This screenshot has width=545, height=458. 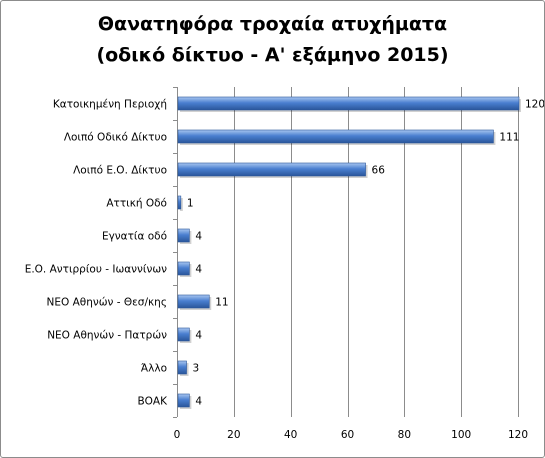 What do you see at coordinates (96, 270) in the screenshot?
I see `category-label-5: Ε.Ο. Αντιρρίου - Ιωαννίνων` at bounding box center [96, 270].